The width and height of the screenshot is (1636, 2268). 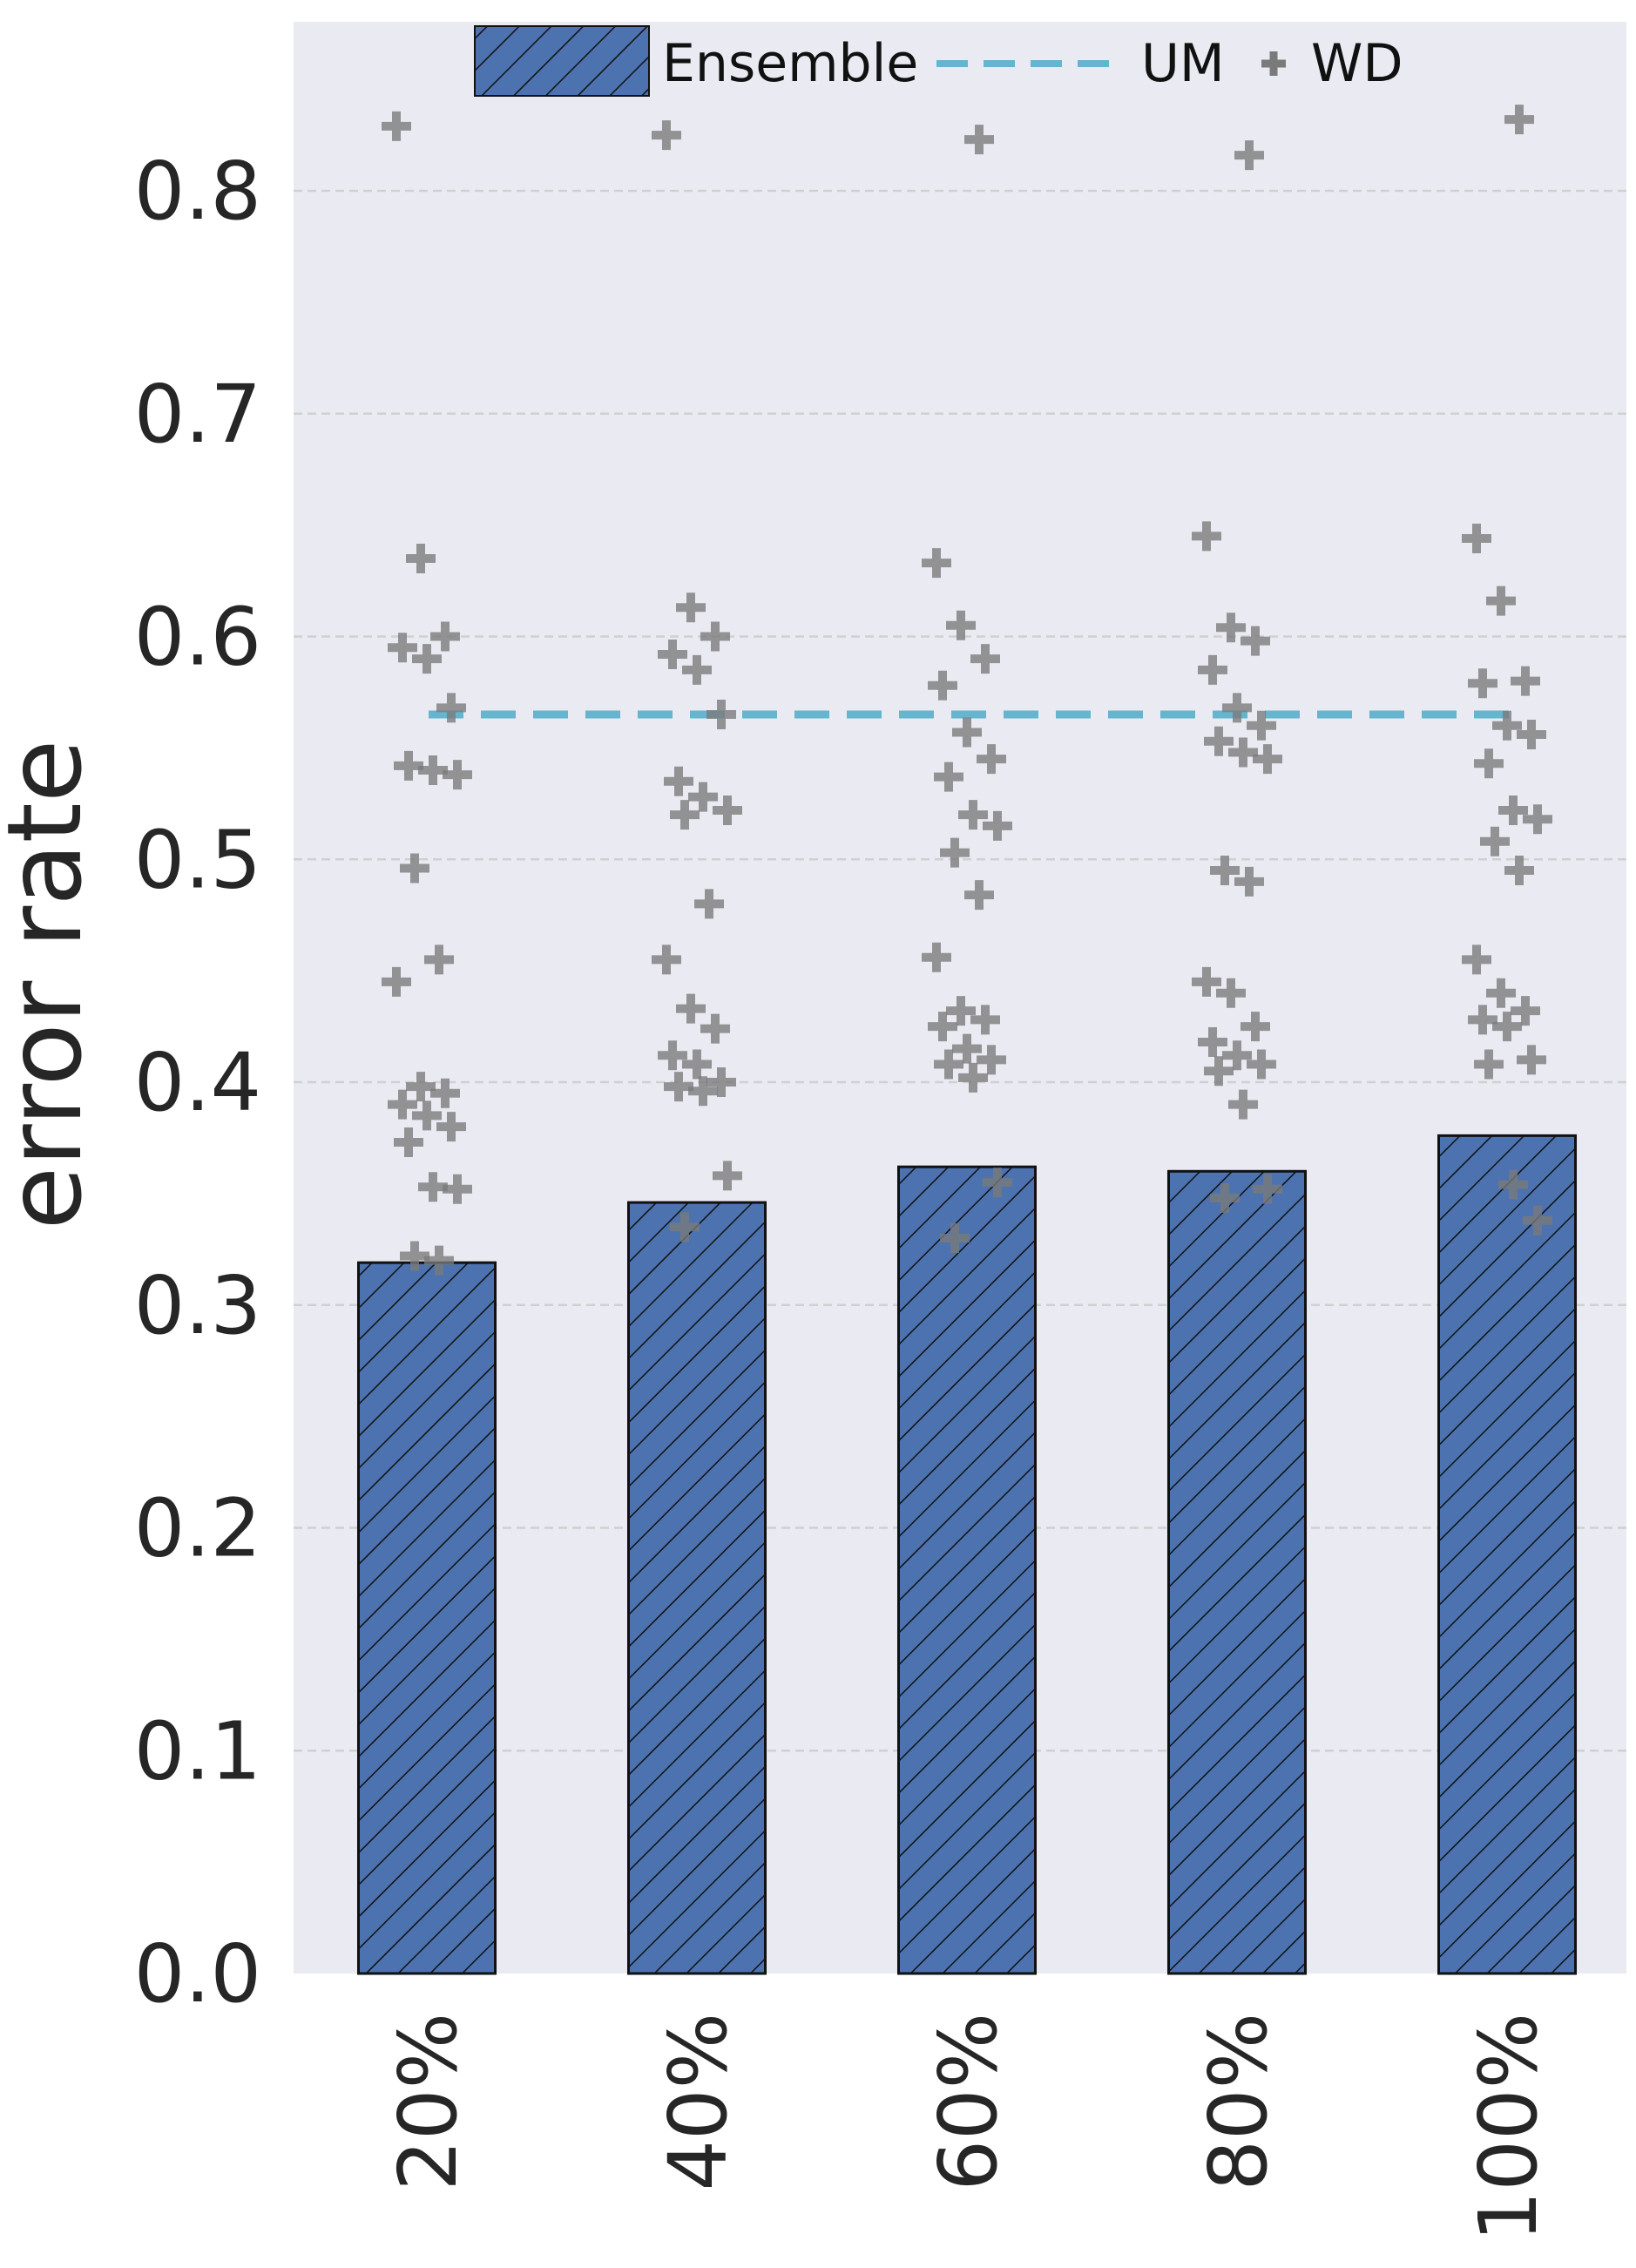 I want to click on x-tick-labels: 20% 40% 60% 80% 100%, so click(x=968, y=2127).